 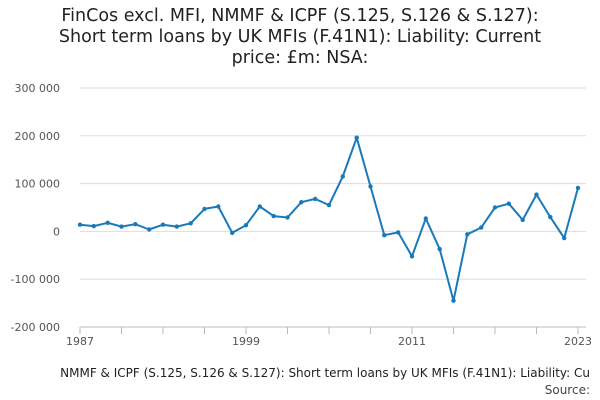 What do you see at coordinates (412, 341) in the screenshot?
I see `x-tick-label: 2011` at bounding box center [412, 341].